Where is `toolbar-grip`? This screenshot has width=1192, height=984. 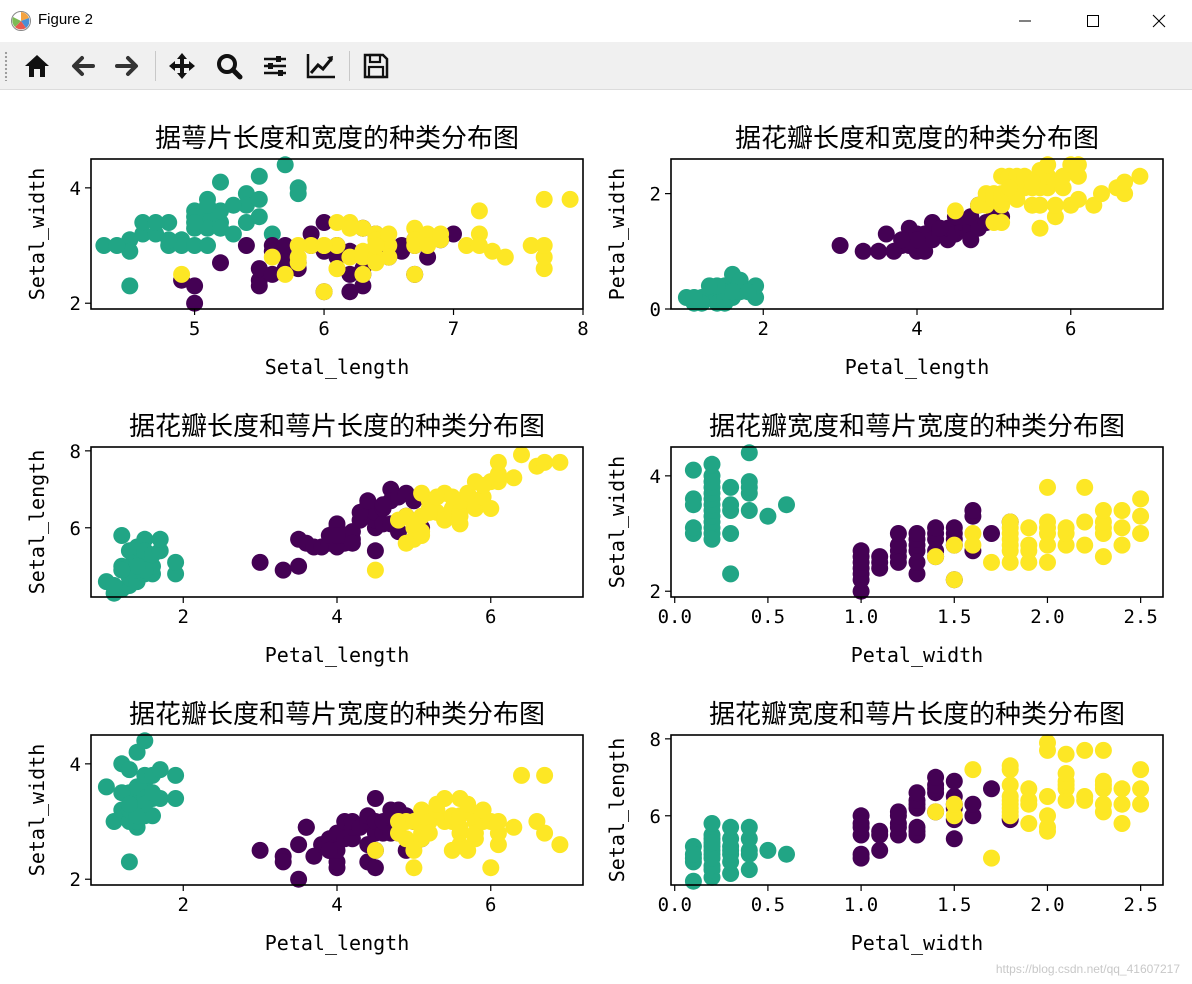 toolbar-grip is located at coordinates (6, 66).